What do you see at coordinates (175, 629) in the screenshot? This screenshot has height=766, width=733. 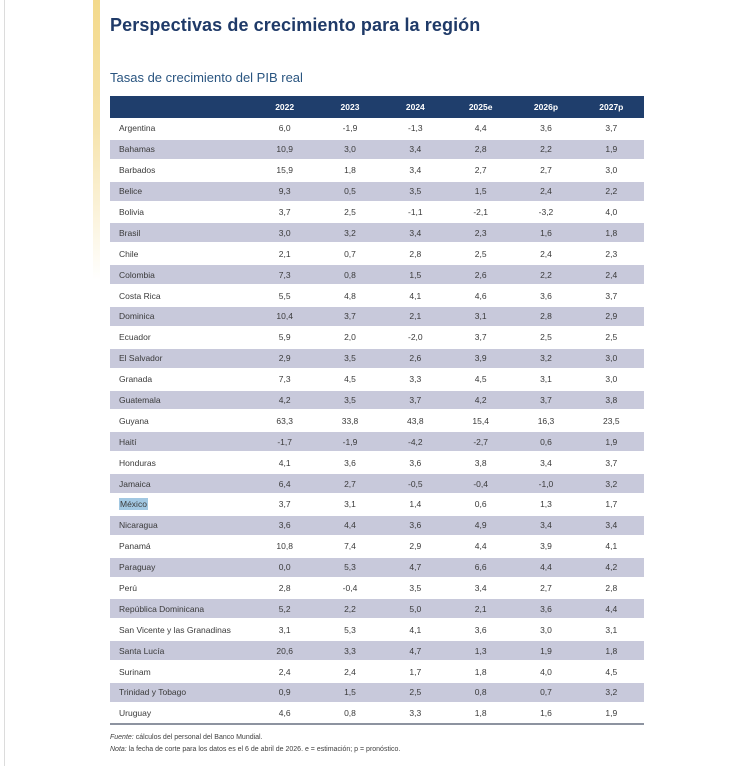 I see `country-cell: San Vicente y las Granadinas` at bounding box center [175, 629].